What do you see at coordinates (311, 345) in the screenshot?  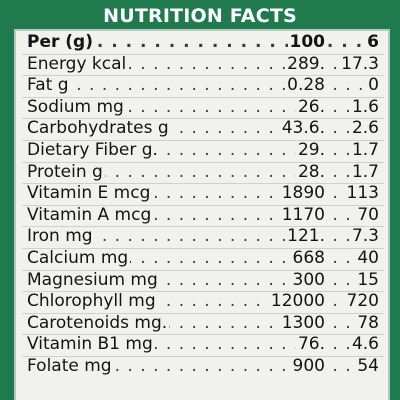 I see `value-per-100: 76.` at bounding box center [311, 345].